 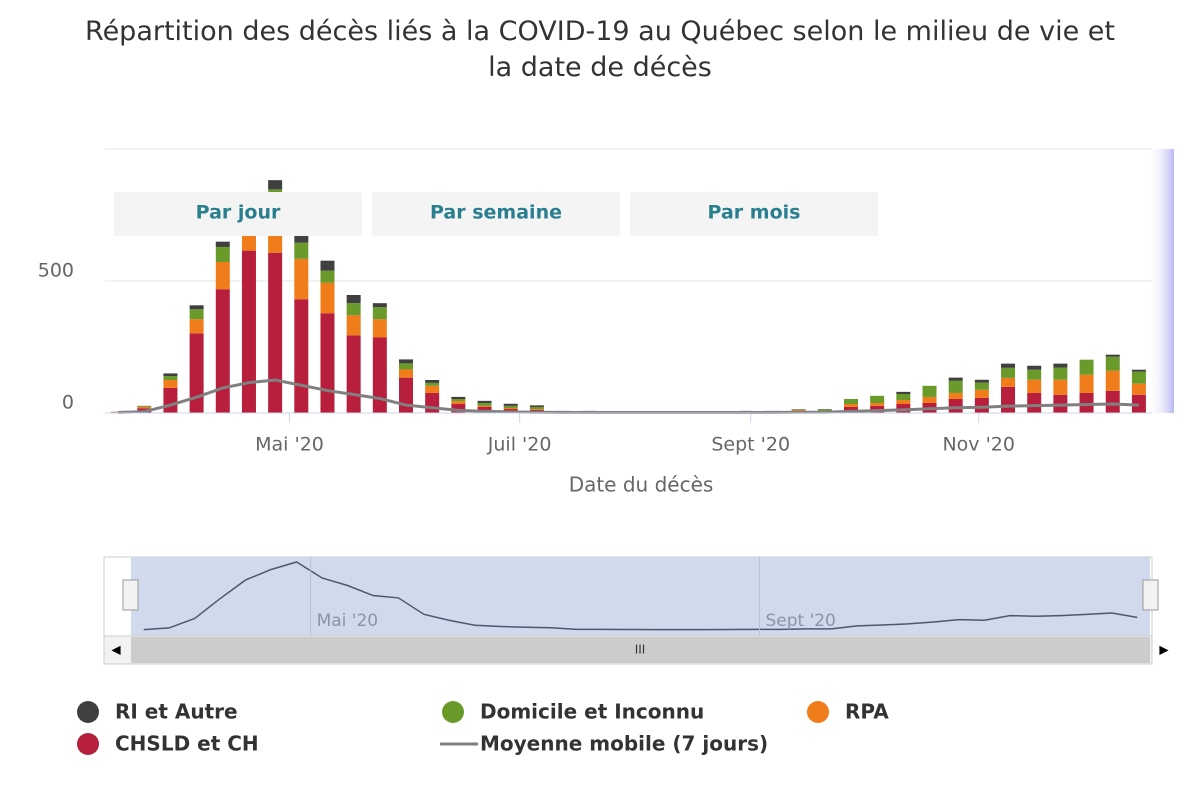 I want to click on navigator-selection, so click(x=640, y=596).